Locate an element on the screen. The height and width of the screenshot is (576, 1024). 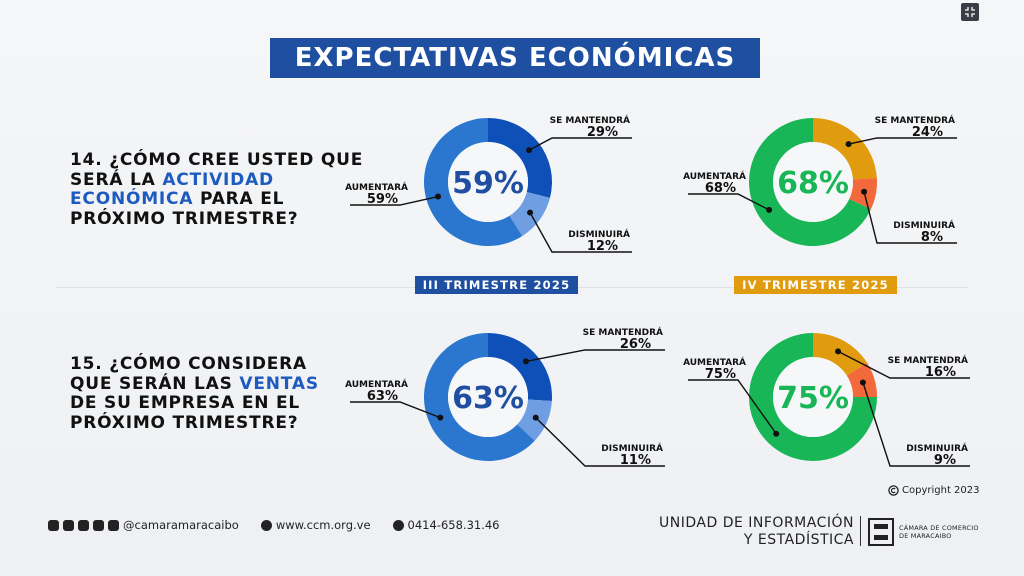
collapse-icon is located at coordinates (970, 12).